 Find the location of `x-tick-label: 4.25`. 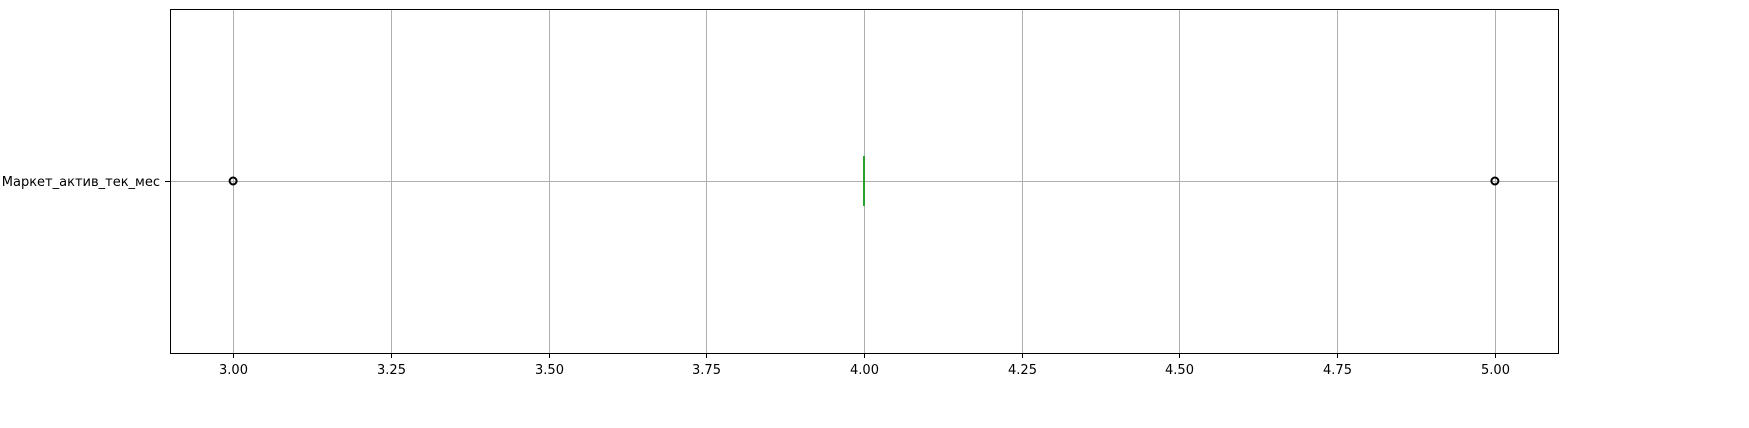

x-tick-label: 4.25 is located at coordinates (1022, 370).